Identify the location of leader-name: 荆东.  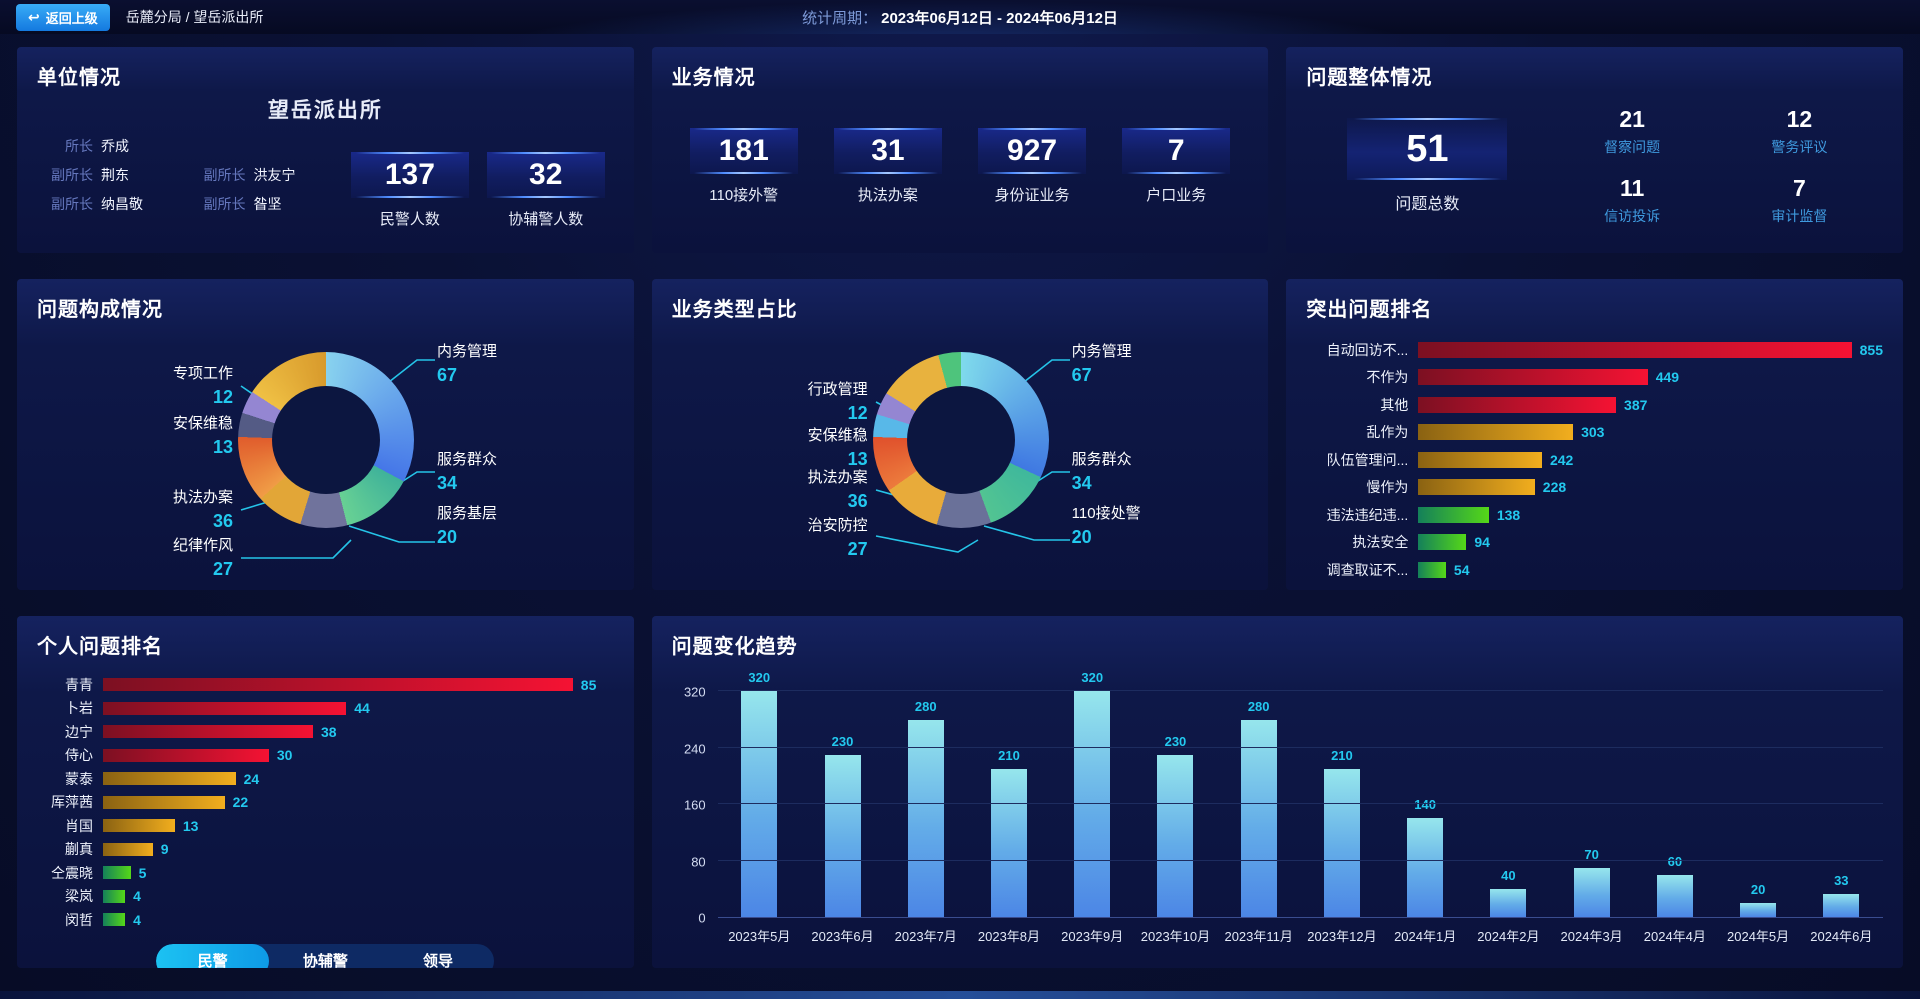
(115, 175).